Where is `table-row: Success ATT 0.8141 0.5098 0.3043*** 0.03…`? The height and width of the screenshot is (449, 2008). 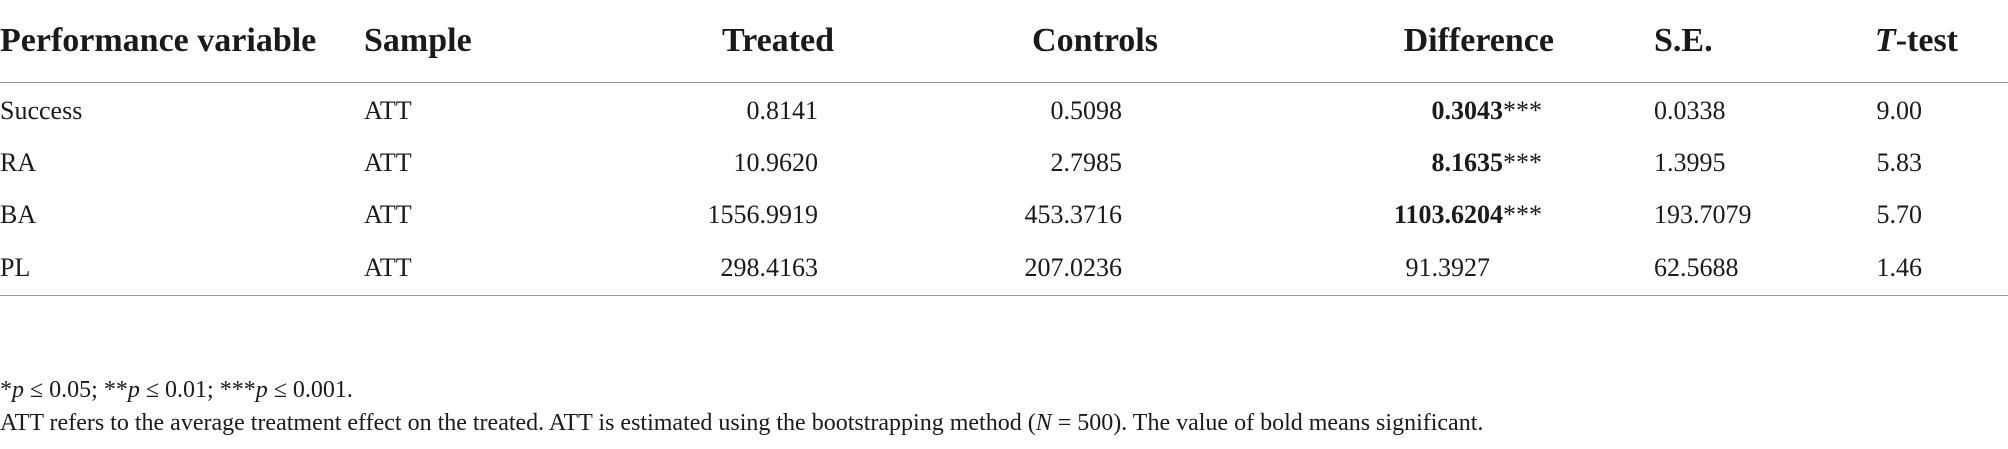 table-row: Success ATT 0.8141 0.5098 0.3043*** 0.03… is located at coordinates (1004, 110).